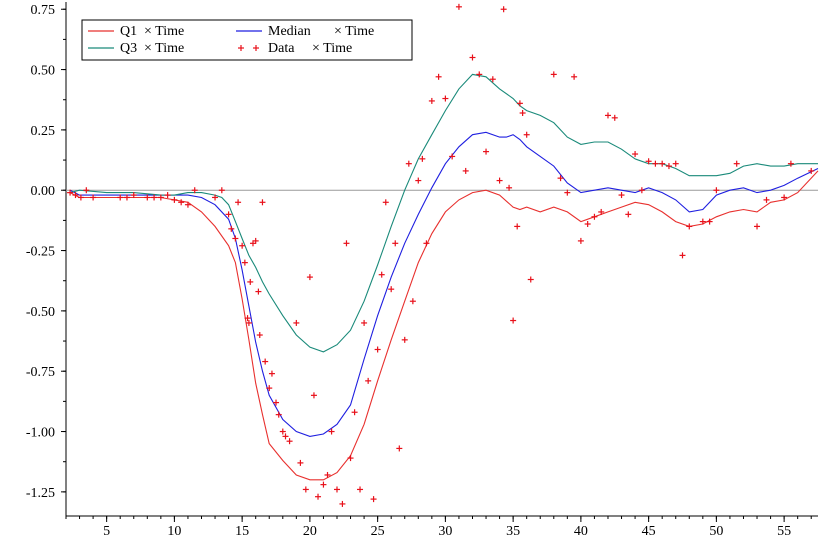 The width and height of the screenshot is (819, 541). I want to click on y-tick-label: 0.75, so click(43, 10).